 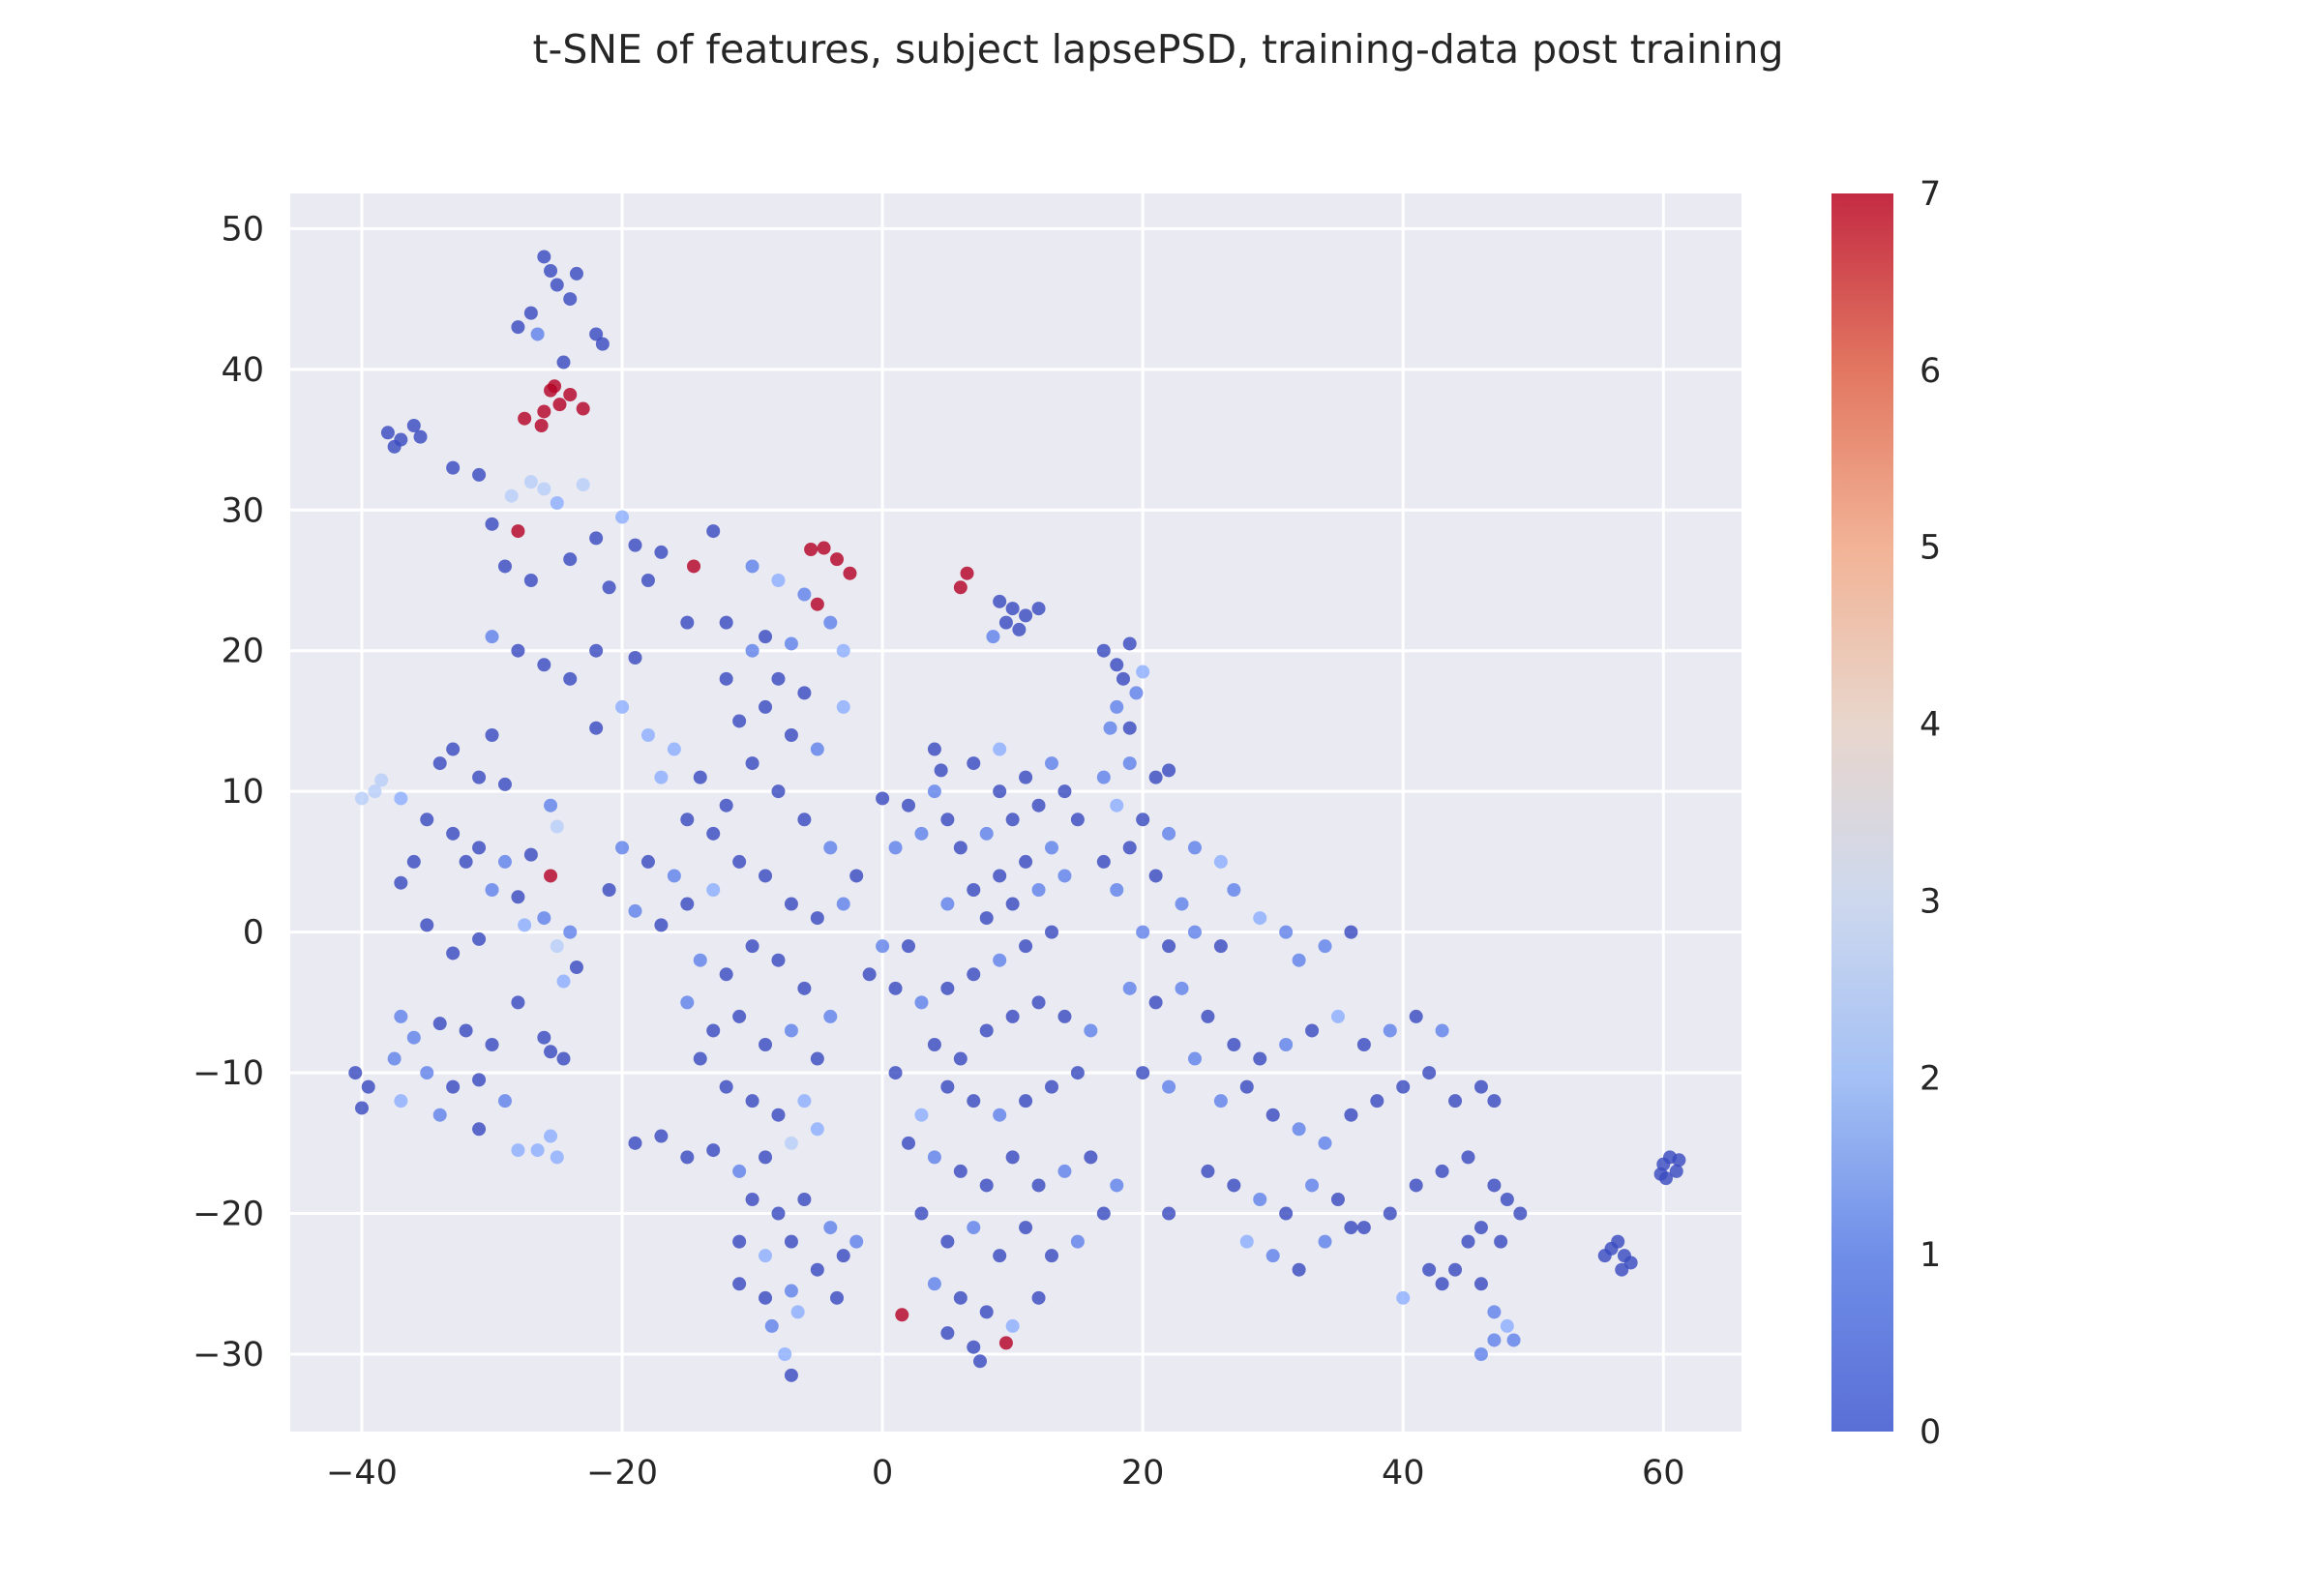 I want to click on y-tick-label: 30, so click(x=242, y=510).